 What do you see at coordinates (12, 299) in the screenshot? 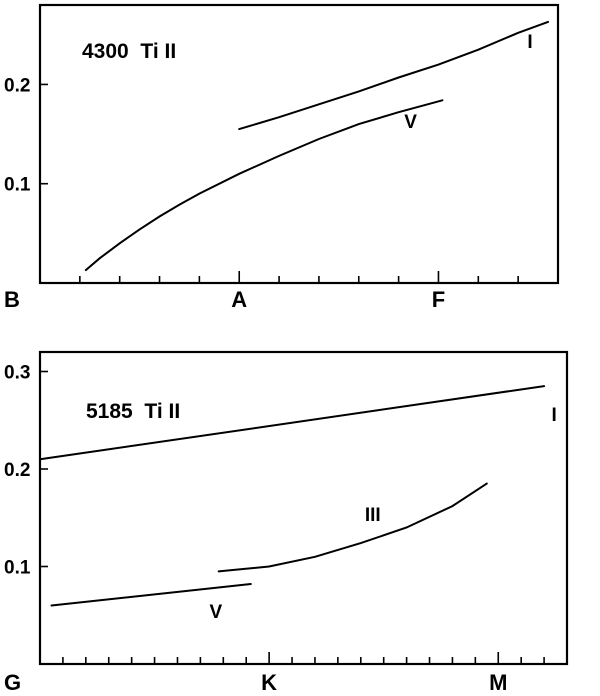
I see `x-tick-label: B` at bounding box center [12, 299].